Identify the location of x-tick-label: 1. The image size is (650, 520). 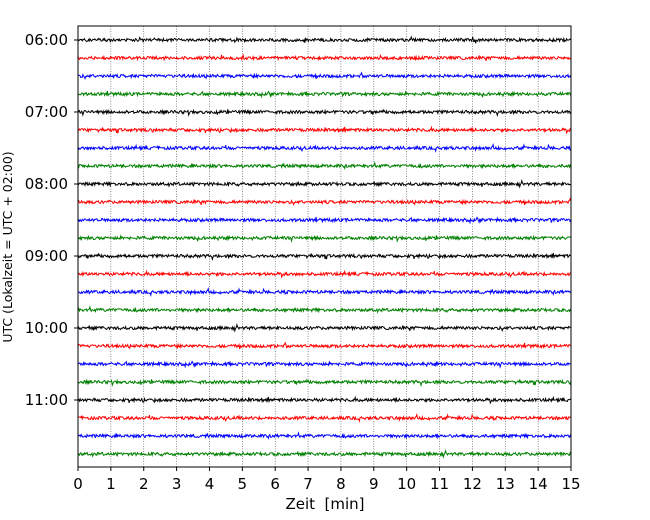
(111, 484).